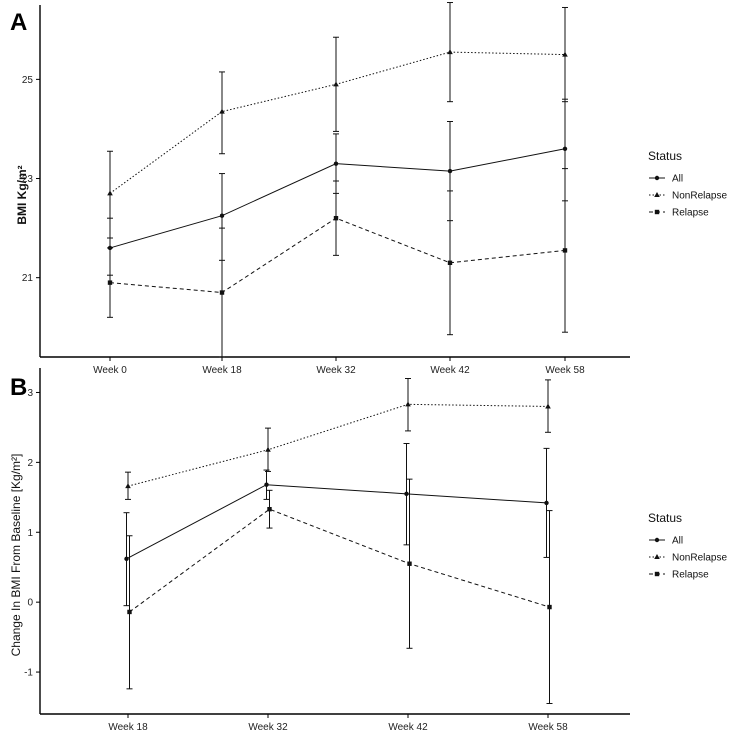  I want to click on panel-a-nonrelapse-line, so click(337, 122).